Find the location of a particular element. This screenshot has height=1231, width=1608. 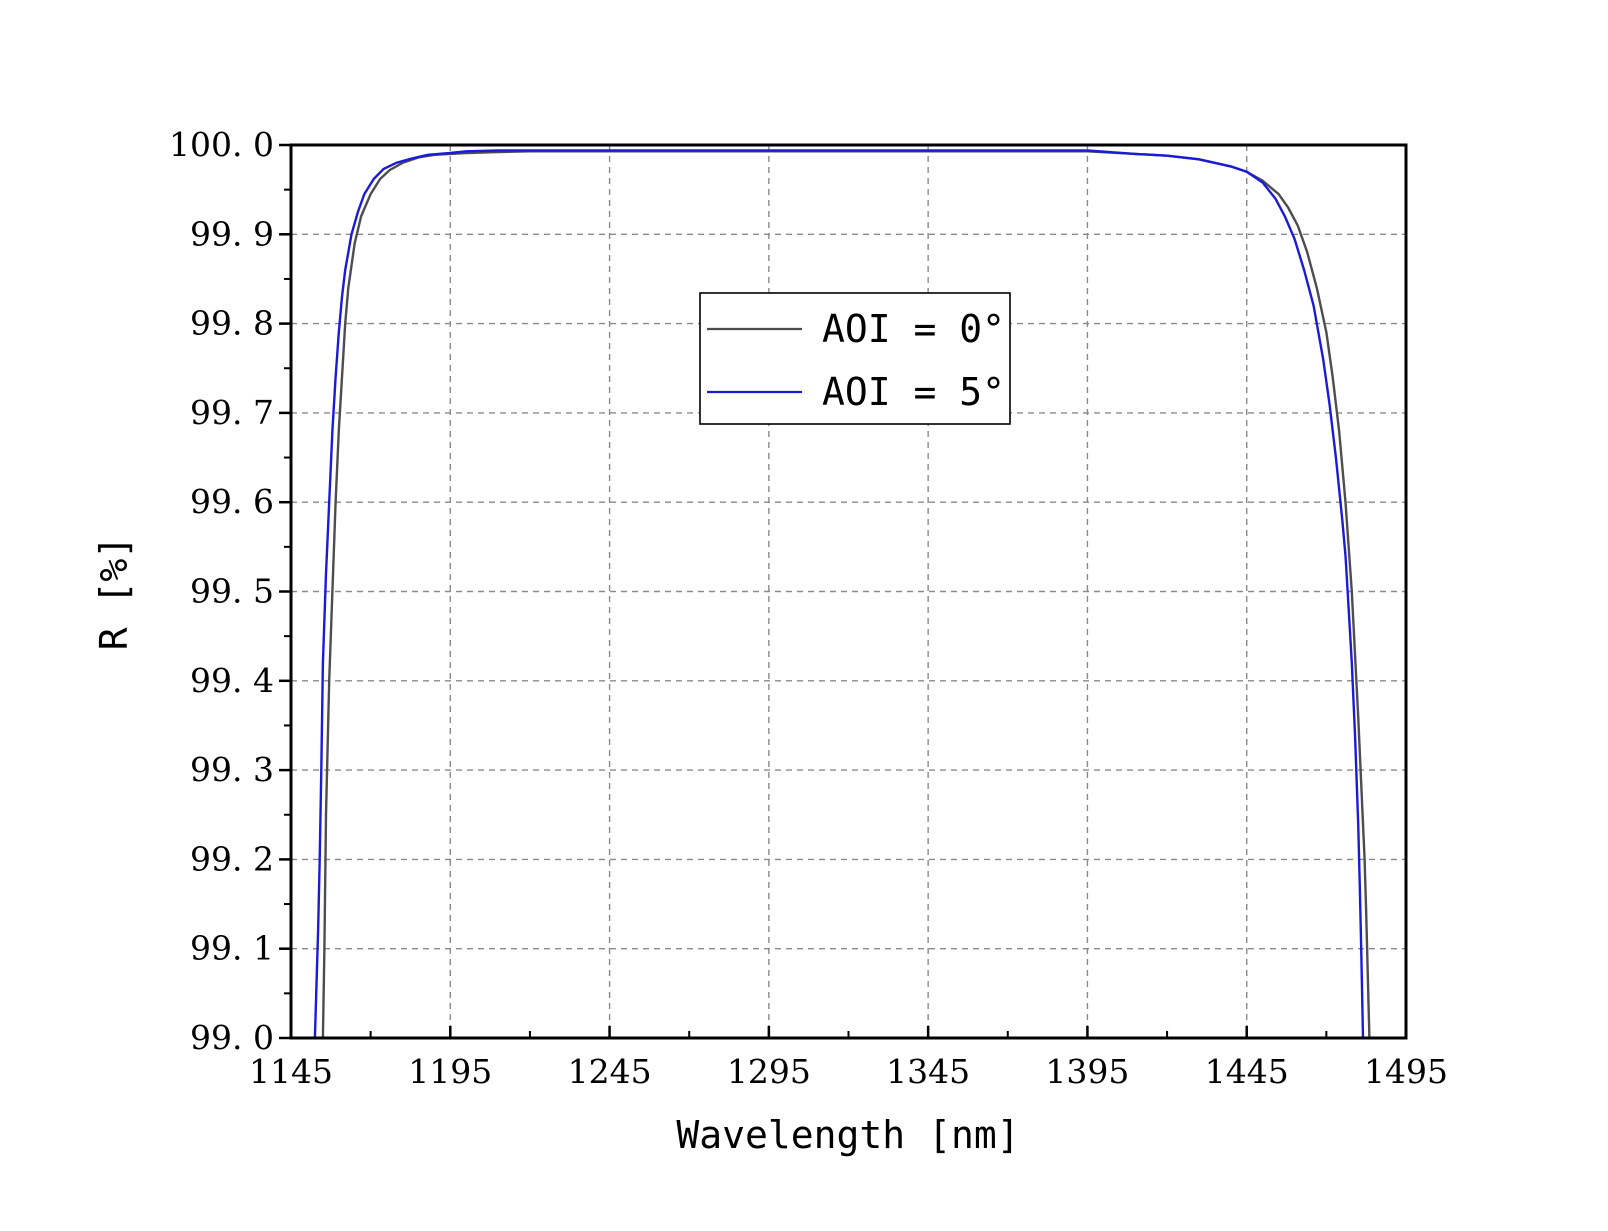

y-tick-label: 99. 8 is located at coordinates (232, 323).